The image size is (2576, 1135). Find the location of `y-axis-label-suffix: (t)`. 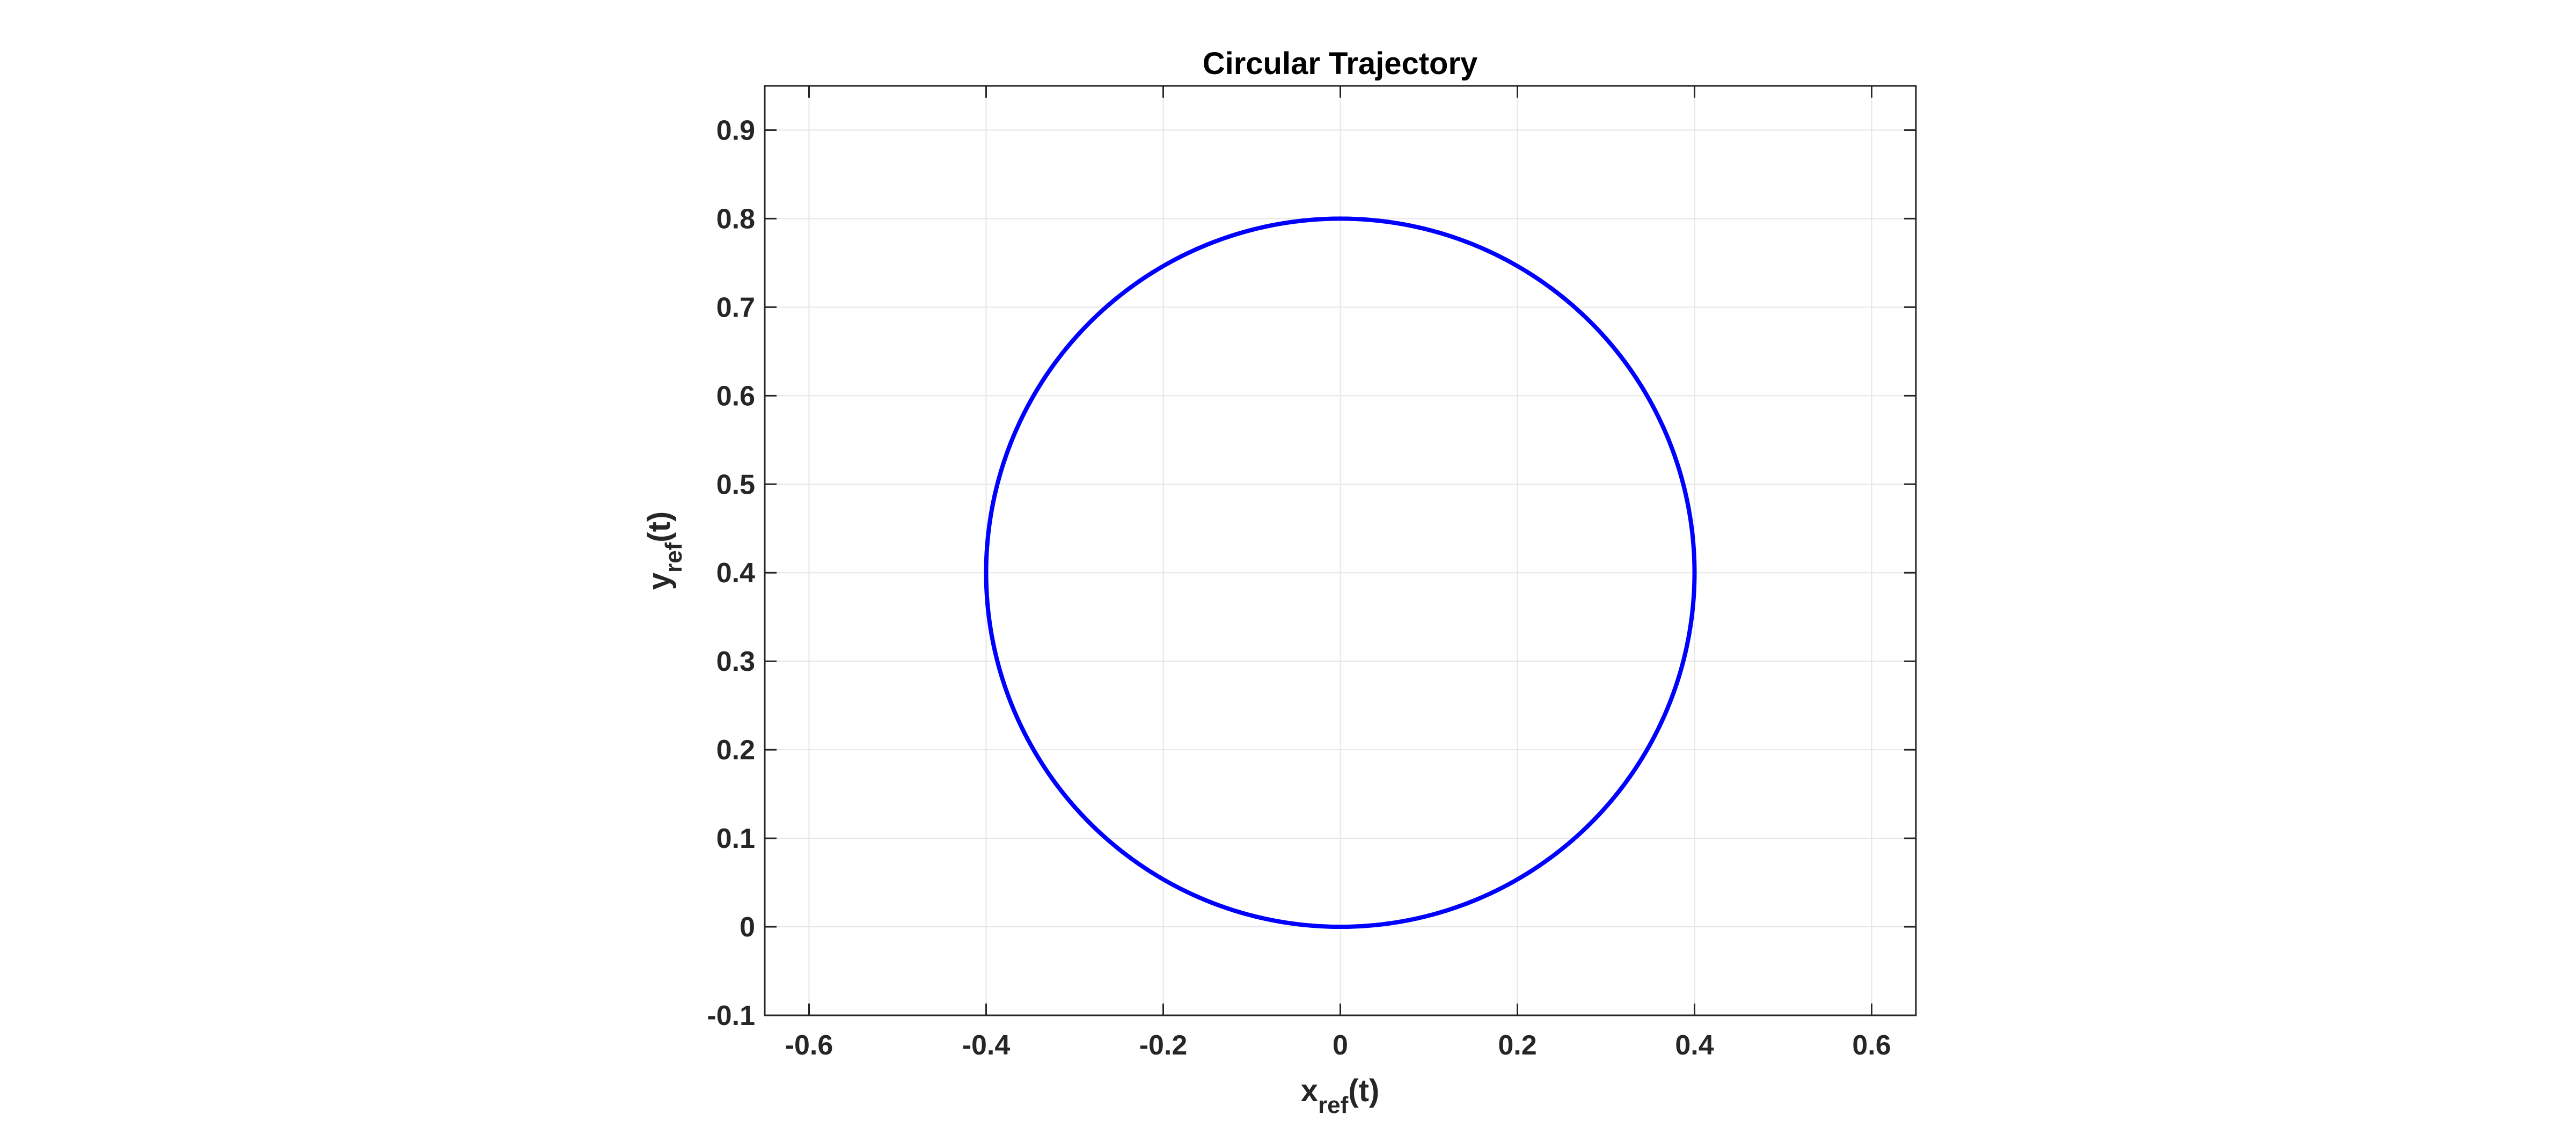

y-axis-label-suffix: (t) is located at coordinates (659, 527).